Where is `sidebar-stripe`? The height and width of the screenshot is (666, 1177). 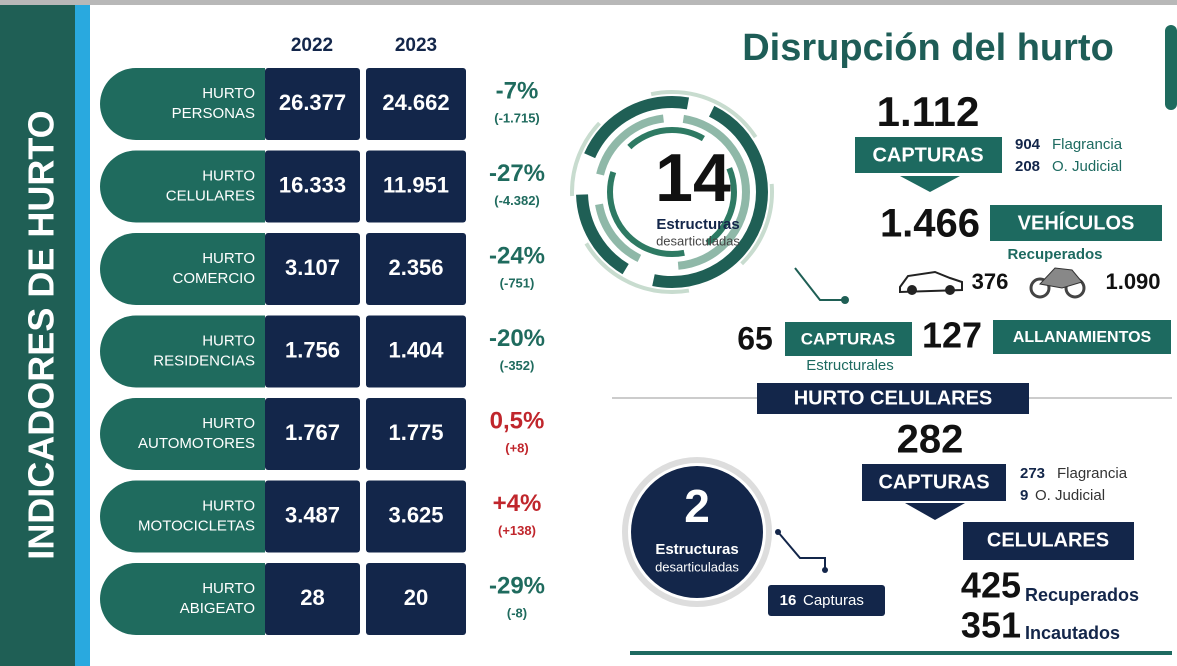
sidebar-stripe is located at coordinates (82, 335).